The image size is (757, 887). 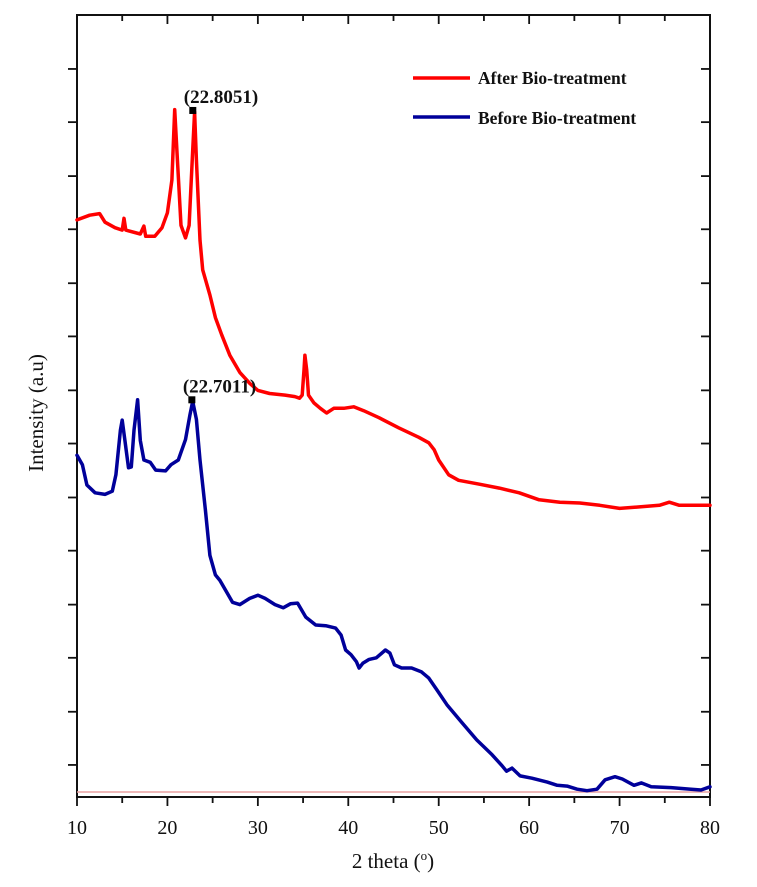 What do you see at coordinates (167, 828) in the screenshot?
I see `x-tick-label: 20` at bounding box center [167, 828].